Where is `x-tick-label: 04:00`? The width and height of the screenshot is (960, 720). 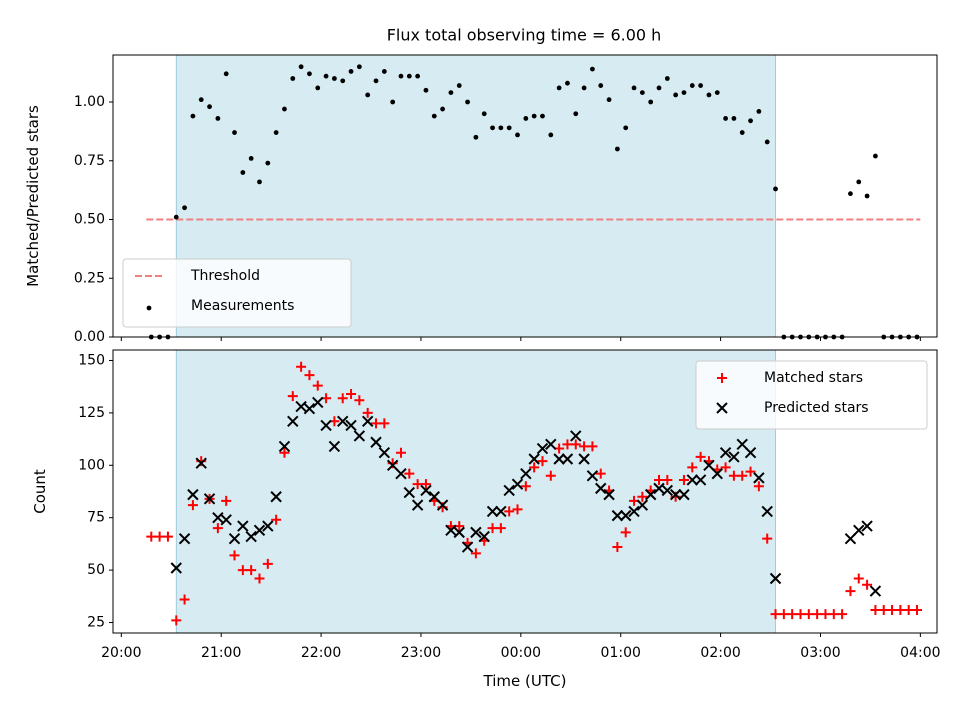 x-tick-label: 04:00 is located at coordinates (920, 653).